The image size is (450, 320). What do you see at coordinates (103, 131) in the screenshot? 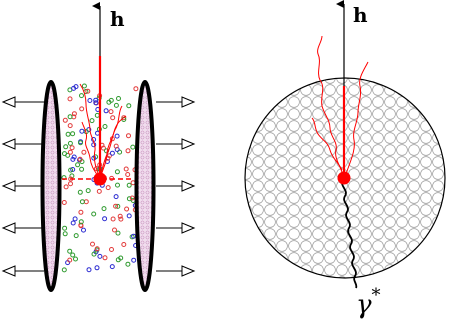
I see `left-fragments` at bounding box center [103, 131].